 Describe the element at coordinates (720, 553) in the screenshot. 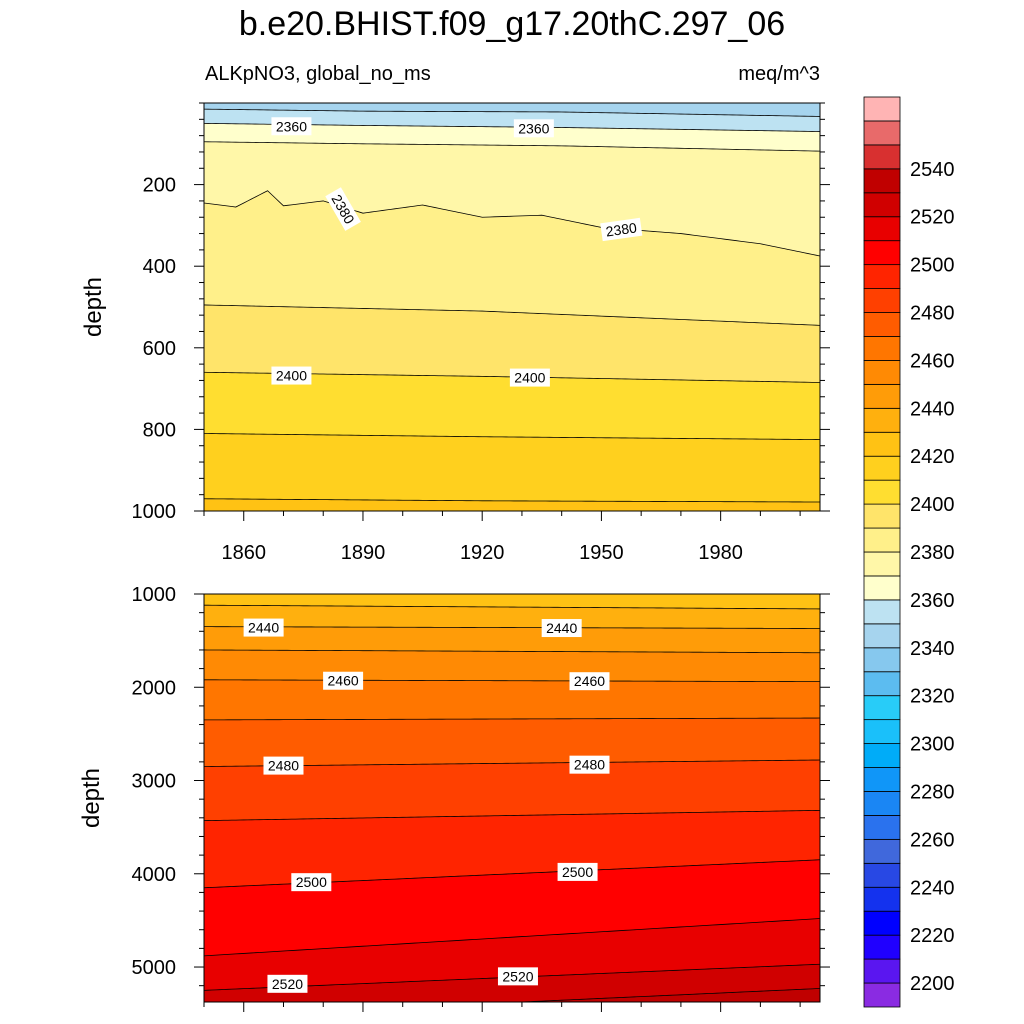

I see `upper-xtick-label-4: 1980` at that location.